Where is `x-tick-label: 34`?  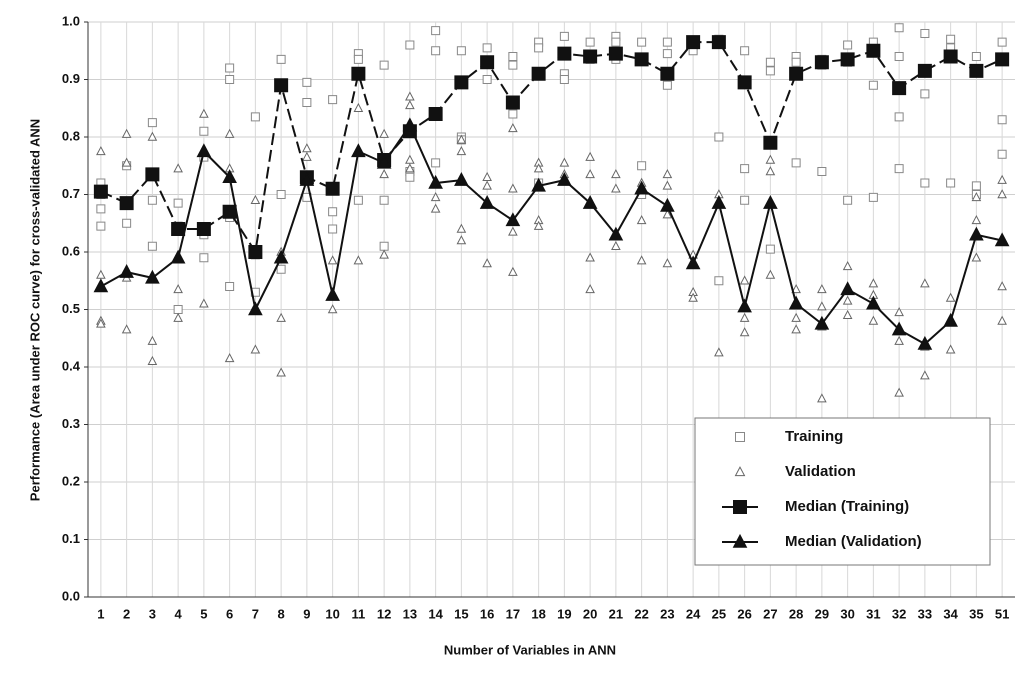
x-tick-label: 34 is located at coordinates (950, 613).